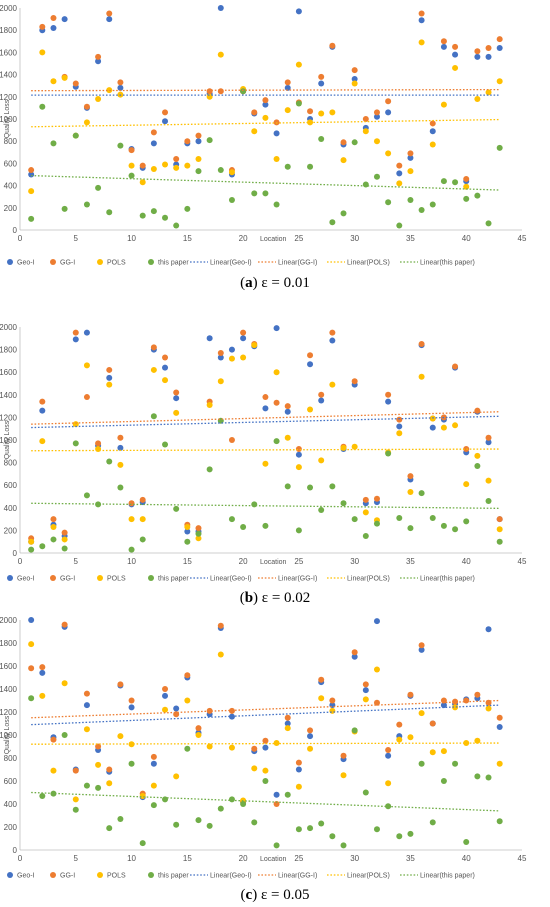 The image size is (550, 907). Describe the element at coordinates (173, 263) in the screenshot. I see `legend-label: this paper` at that location.